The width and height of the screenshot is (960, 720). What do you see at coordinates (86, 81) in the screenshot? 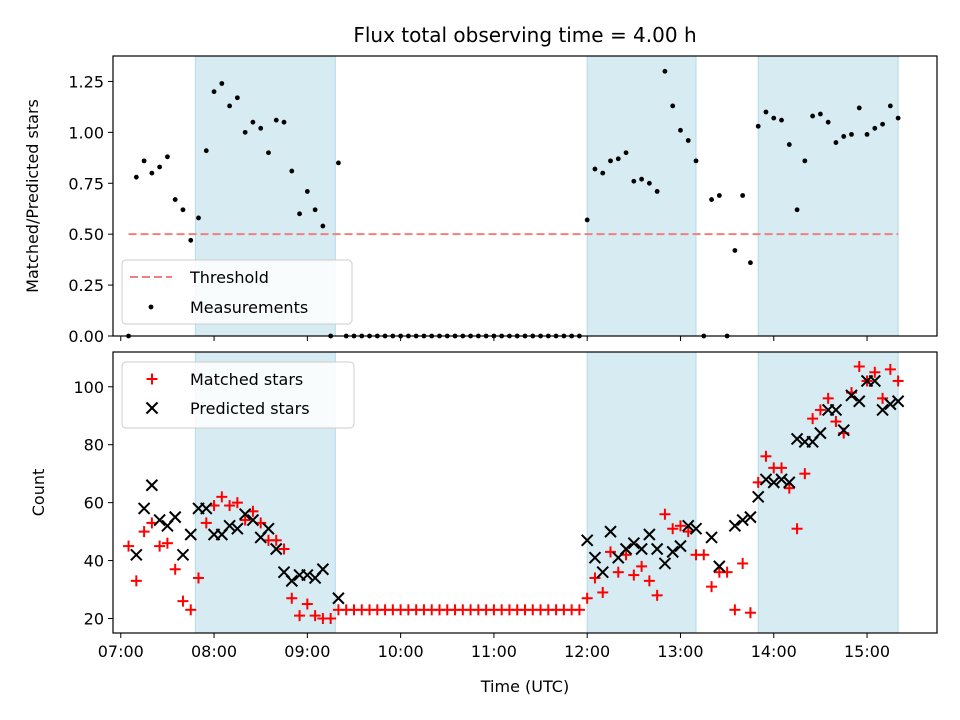
I see `top-y-tick-label: 1.25` at bounding box center [86, 81].